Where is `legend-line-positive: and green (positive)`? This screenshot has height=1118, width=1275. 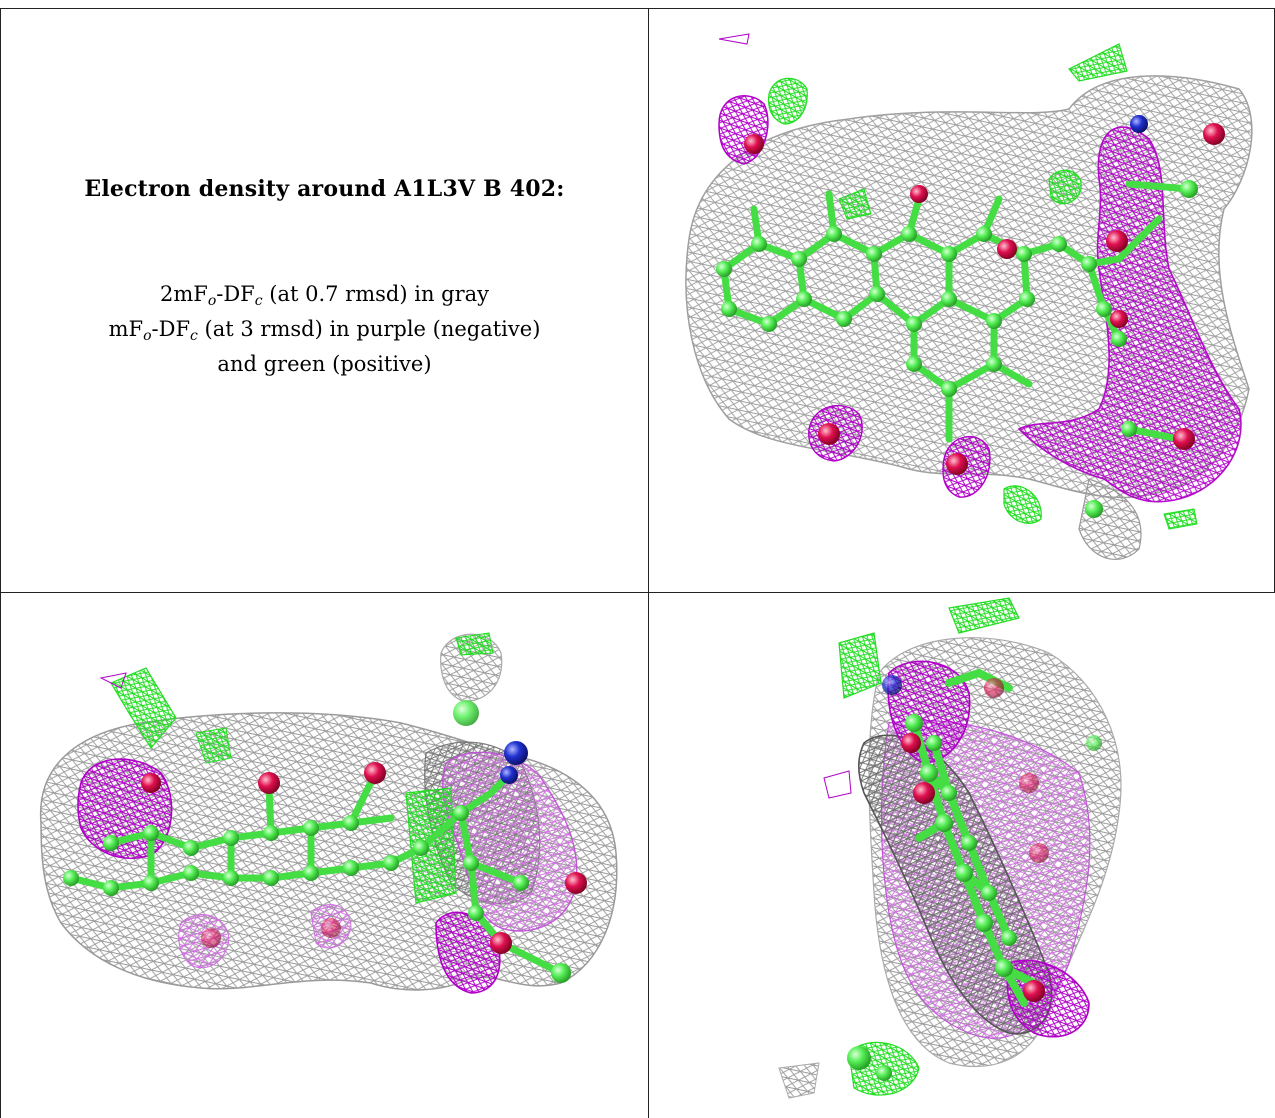 legend-line-positive: and green (positive) is located at coordinates (324, 364).